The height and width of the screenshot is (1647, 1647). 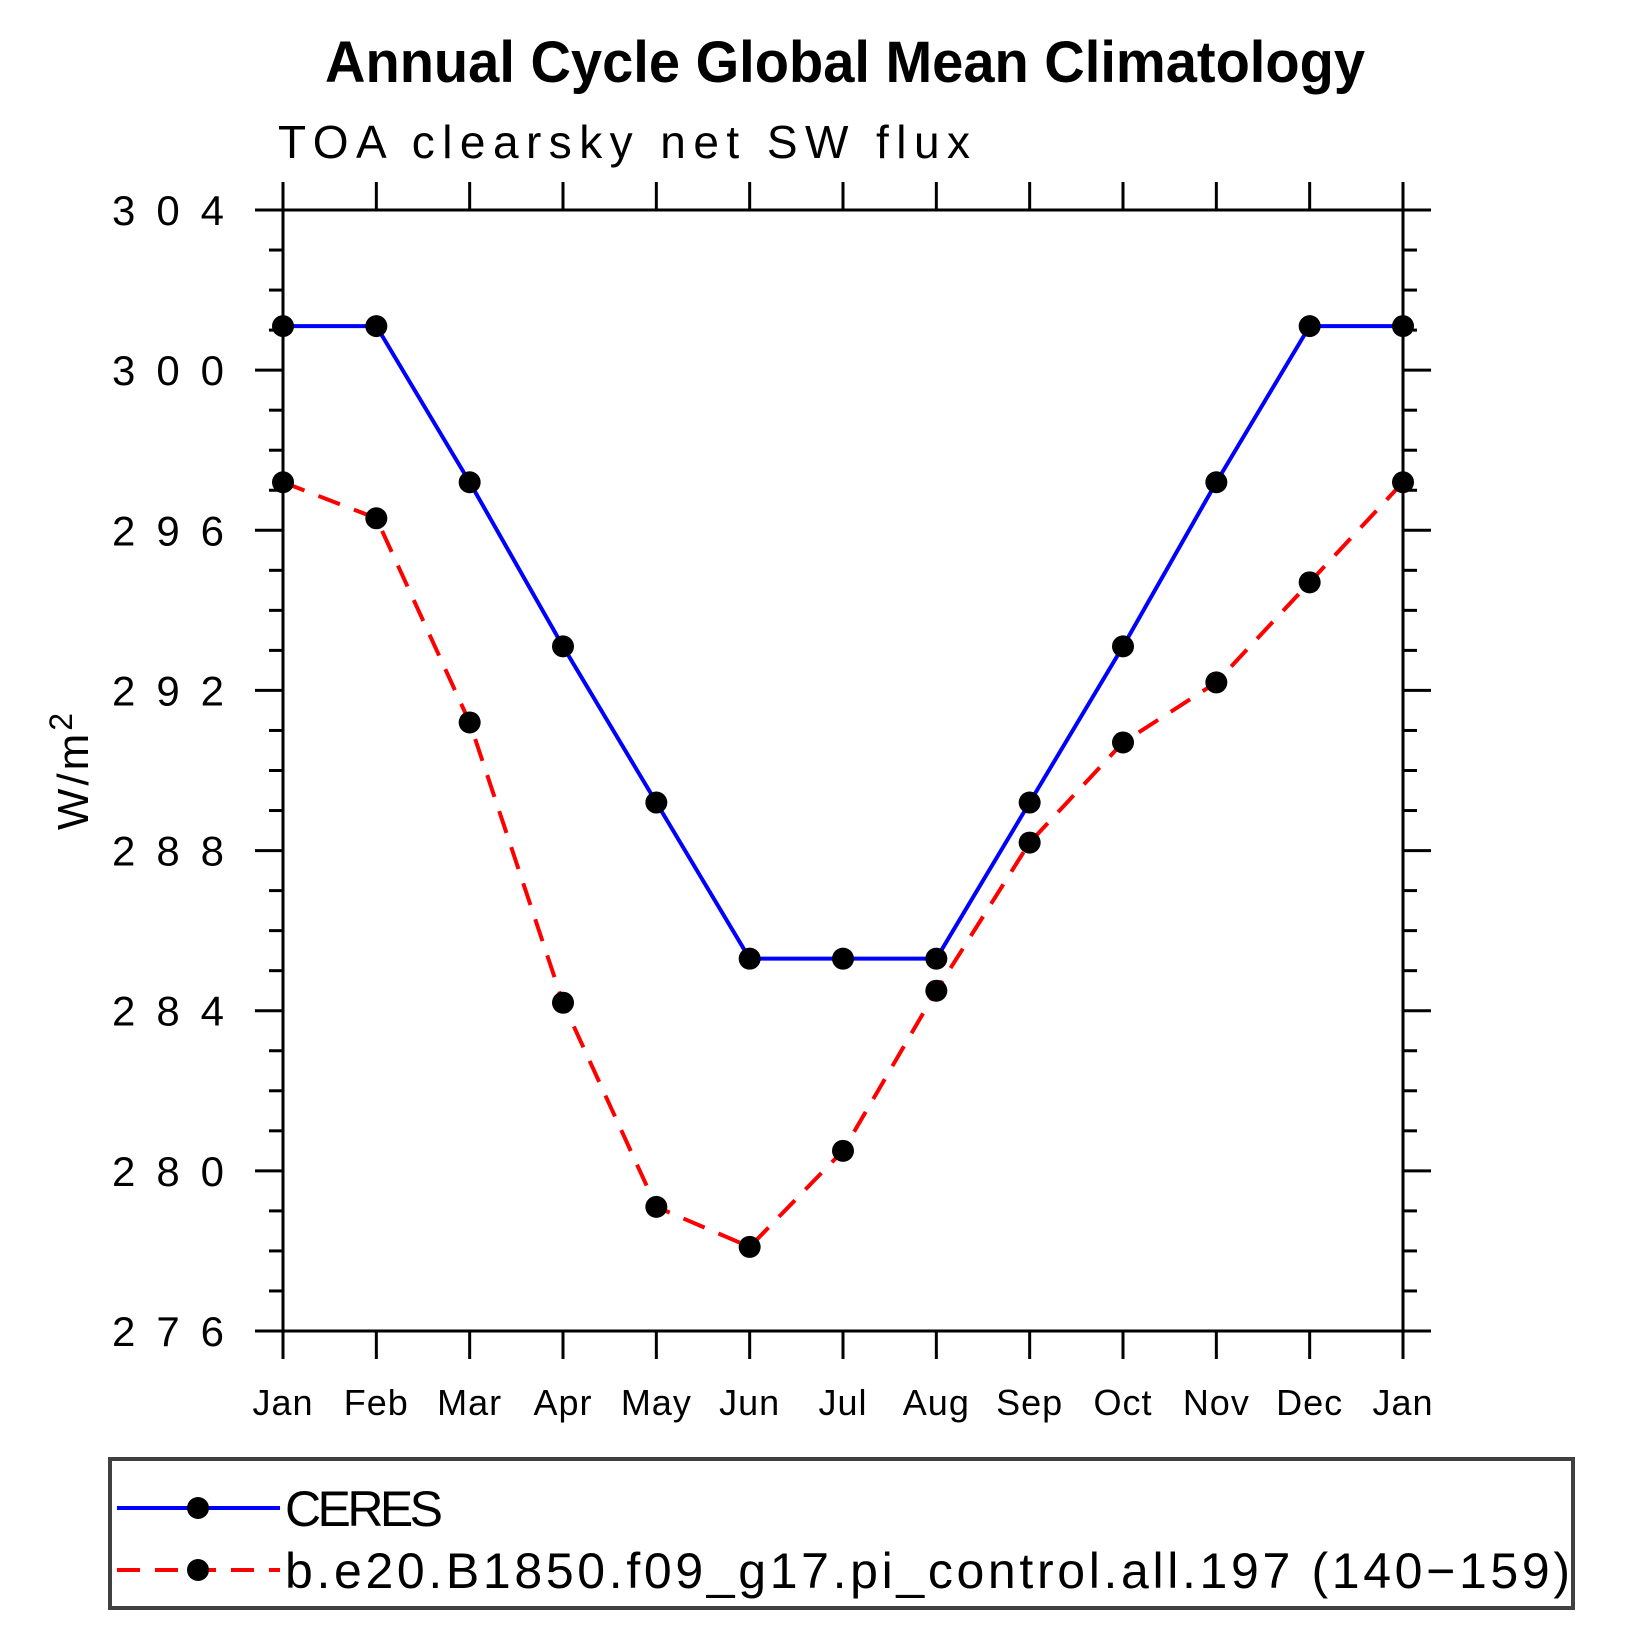 I want to click on y-tick-label: 276, so click(x=168, y=1331).